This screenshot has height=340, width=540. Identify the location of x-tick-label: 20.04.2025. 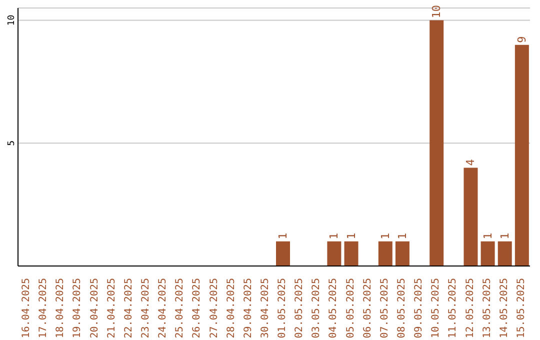
(94, 308).